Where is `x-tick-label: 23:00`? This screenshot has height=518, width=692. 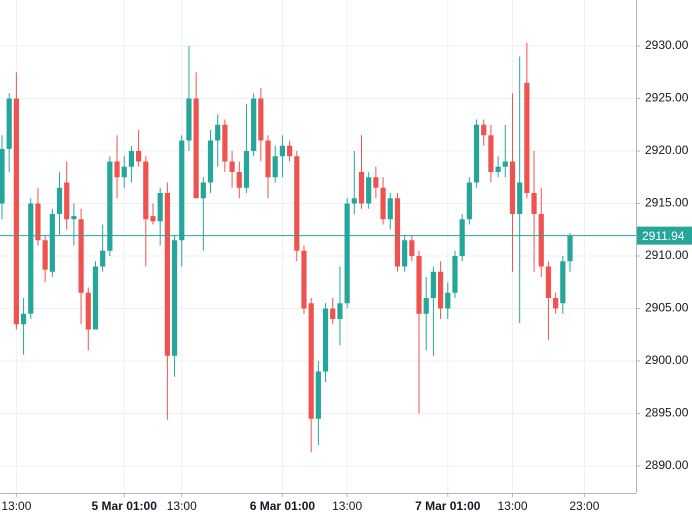 x-tick-label: 23:00 is located at coordinates (584, 506).